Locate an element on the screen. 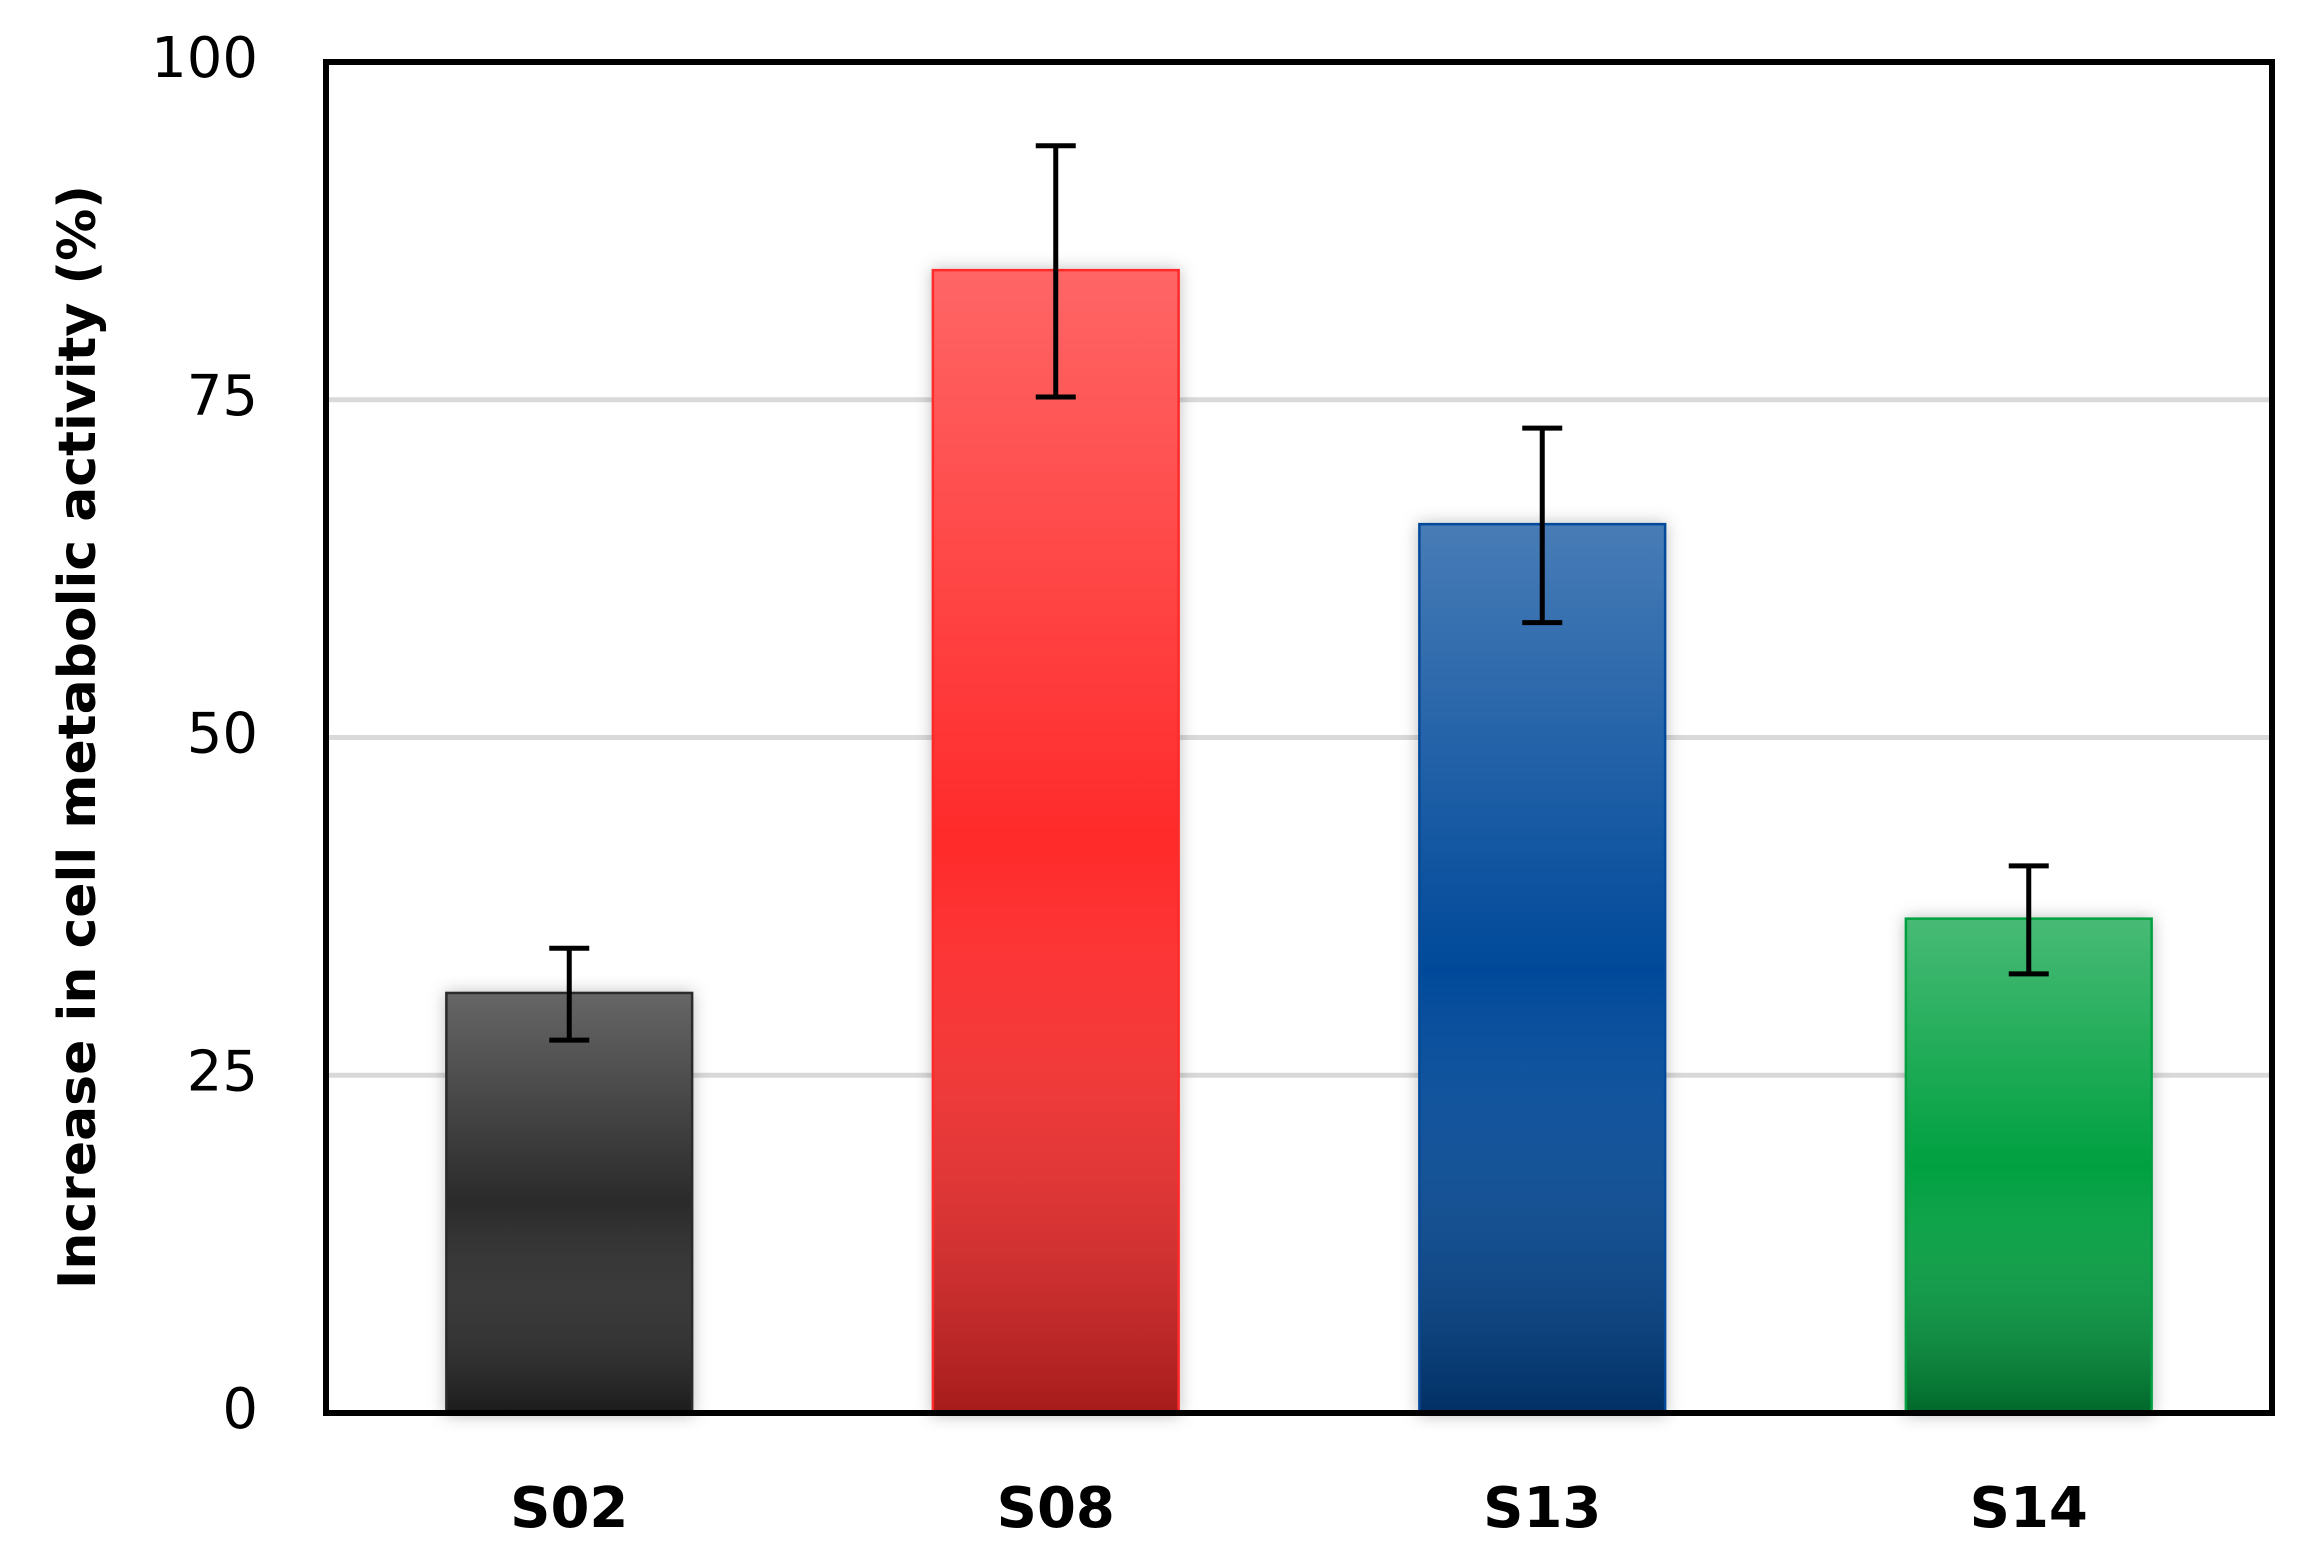  y-tick-label: 0 is located at coordinates (240, 1409).